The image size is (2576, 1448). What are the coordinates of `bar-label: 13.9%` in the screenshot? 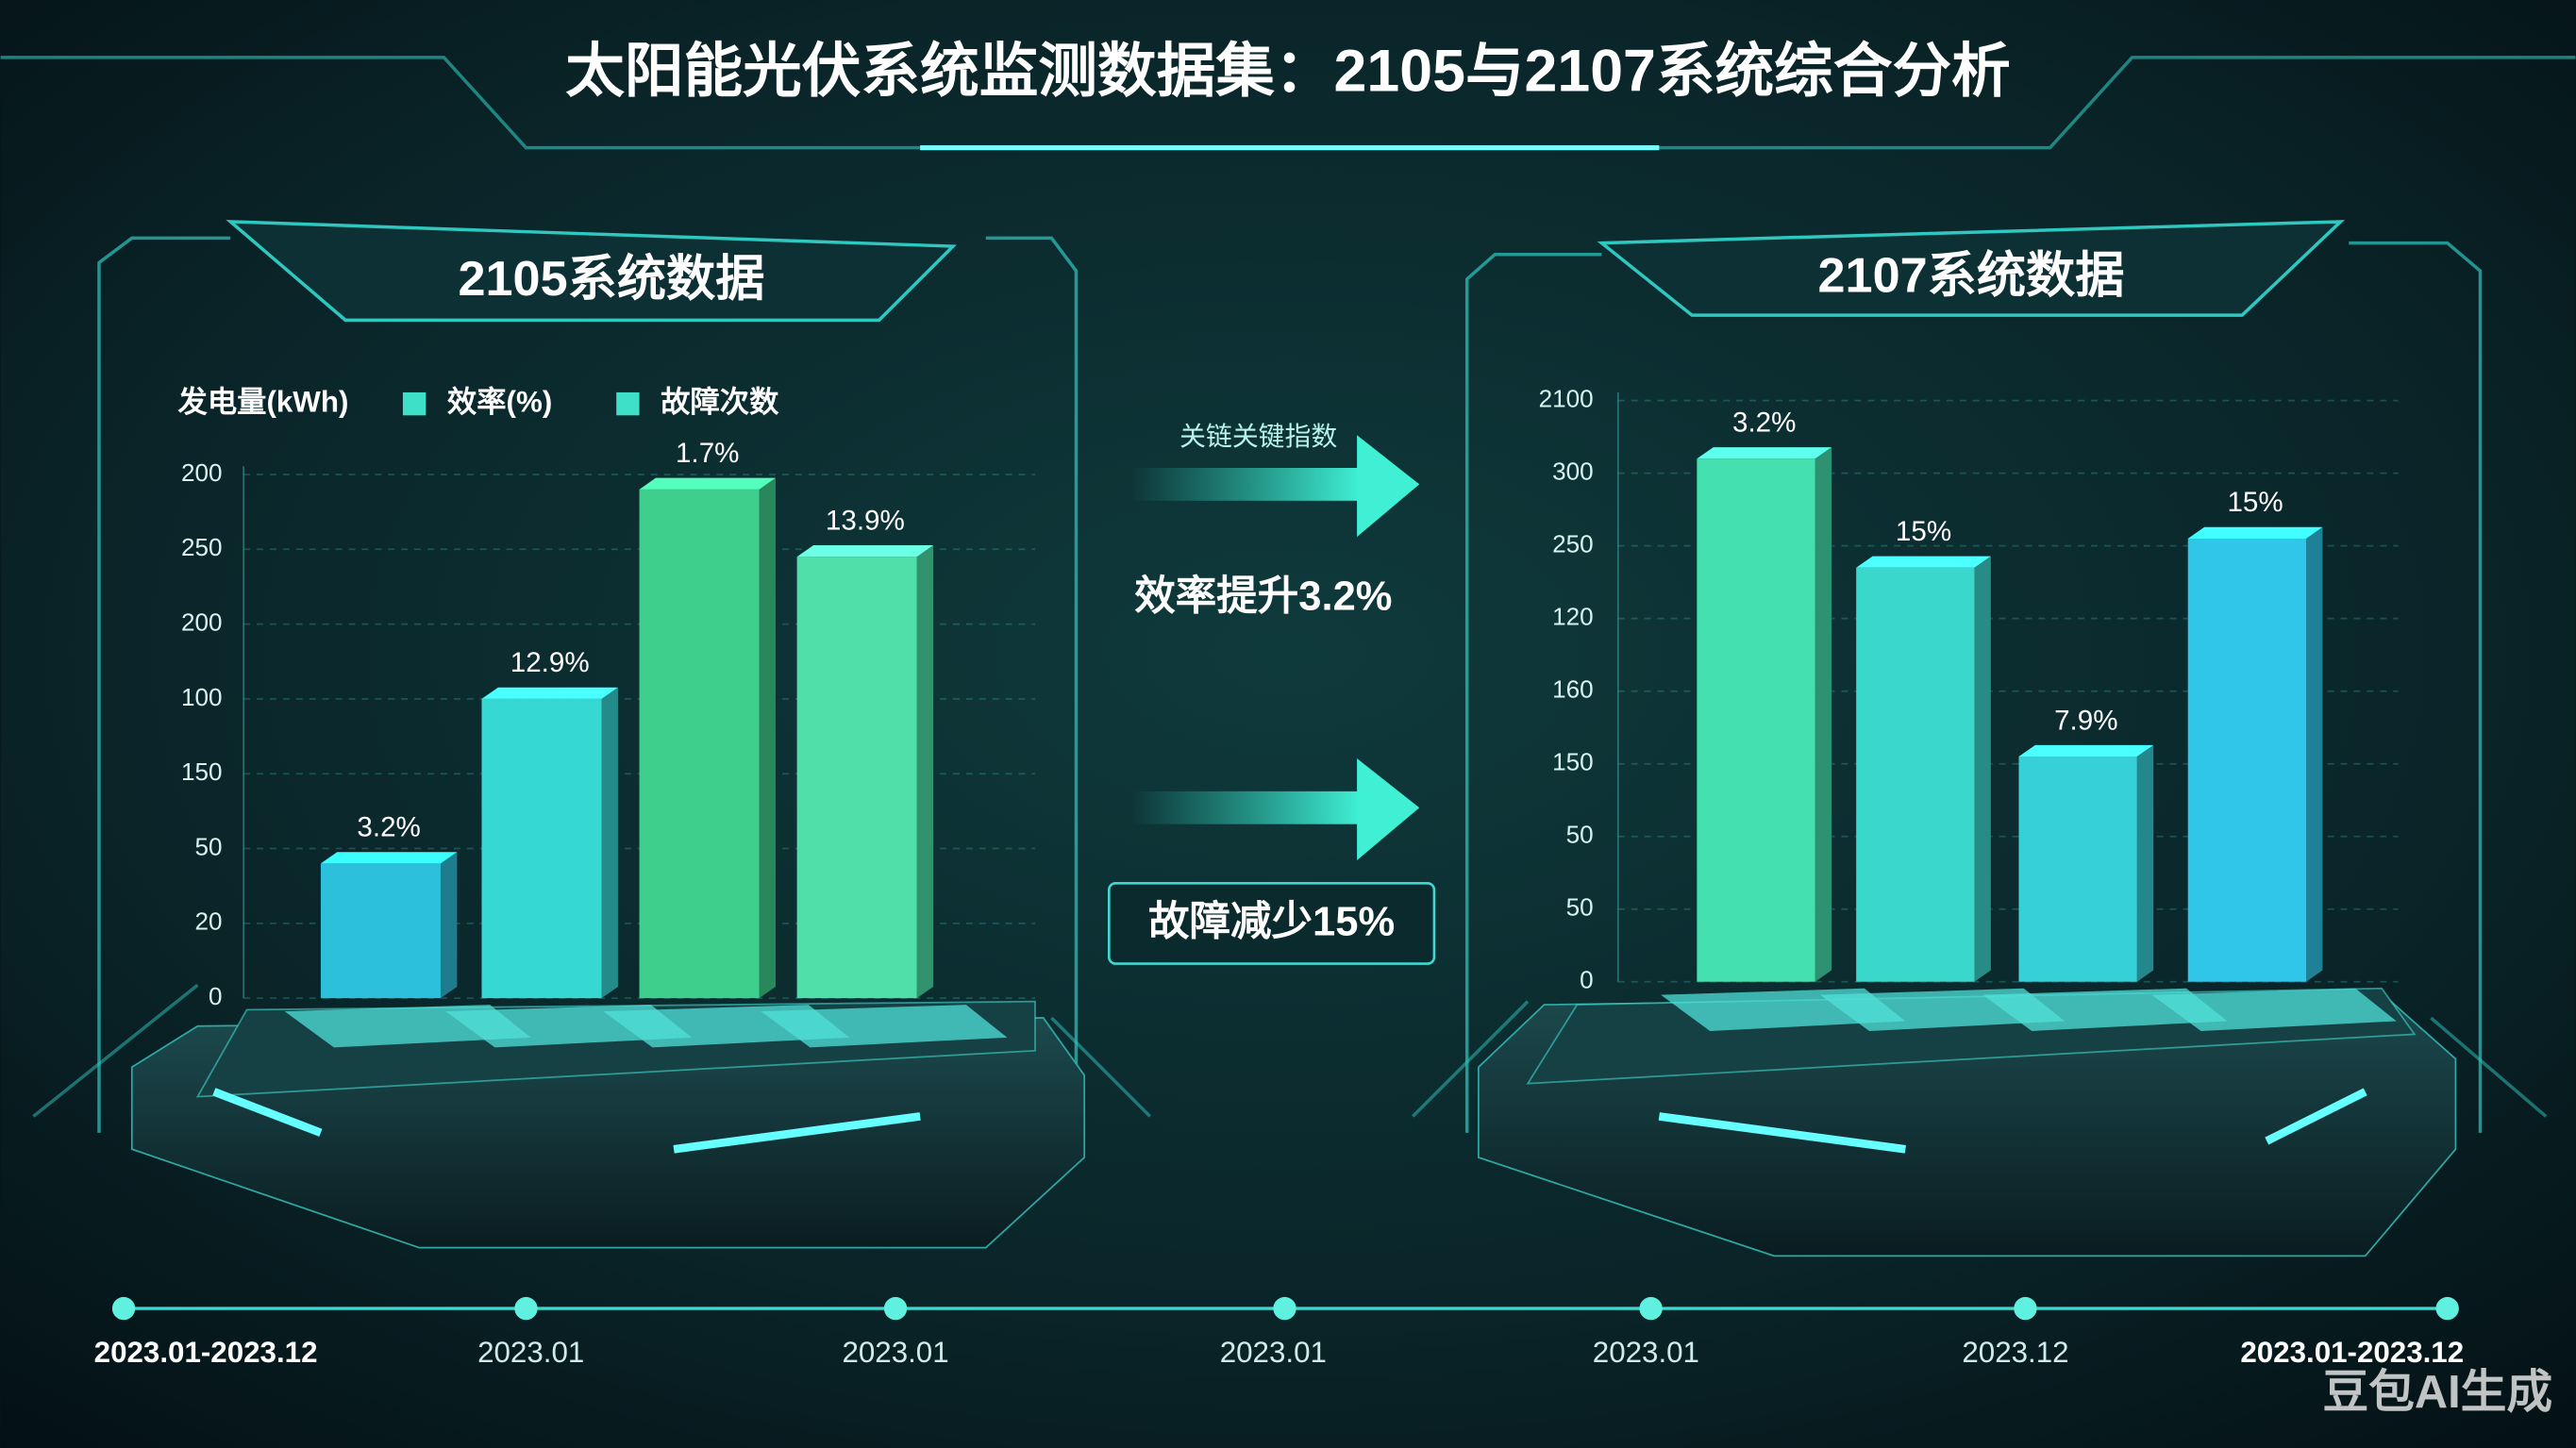 It's located at (865, 520).